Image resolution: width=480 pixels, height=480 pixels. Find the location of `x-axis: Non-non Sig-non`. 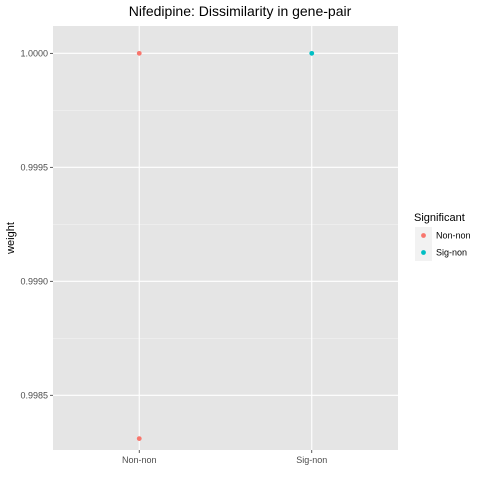

x-axis: Non-non Sig-non is located at coordinates (224, 457).